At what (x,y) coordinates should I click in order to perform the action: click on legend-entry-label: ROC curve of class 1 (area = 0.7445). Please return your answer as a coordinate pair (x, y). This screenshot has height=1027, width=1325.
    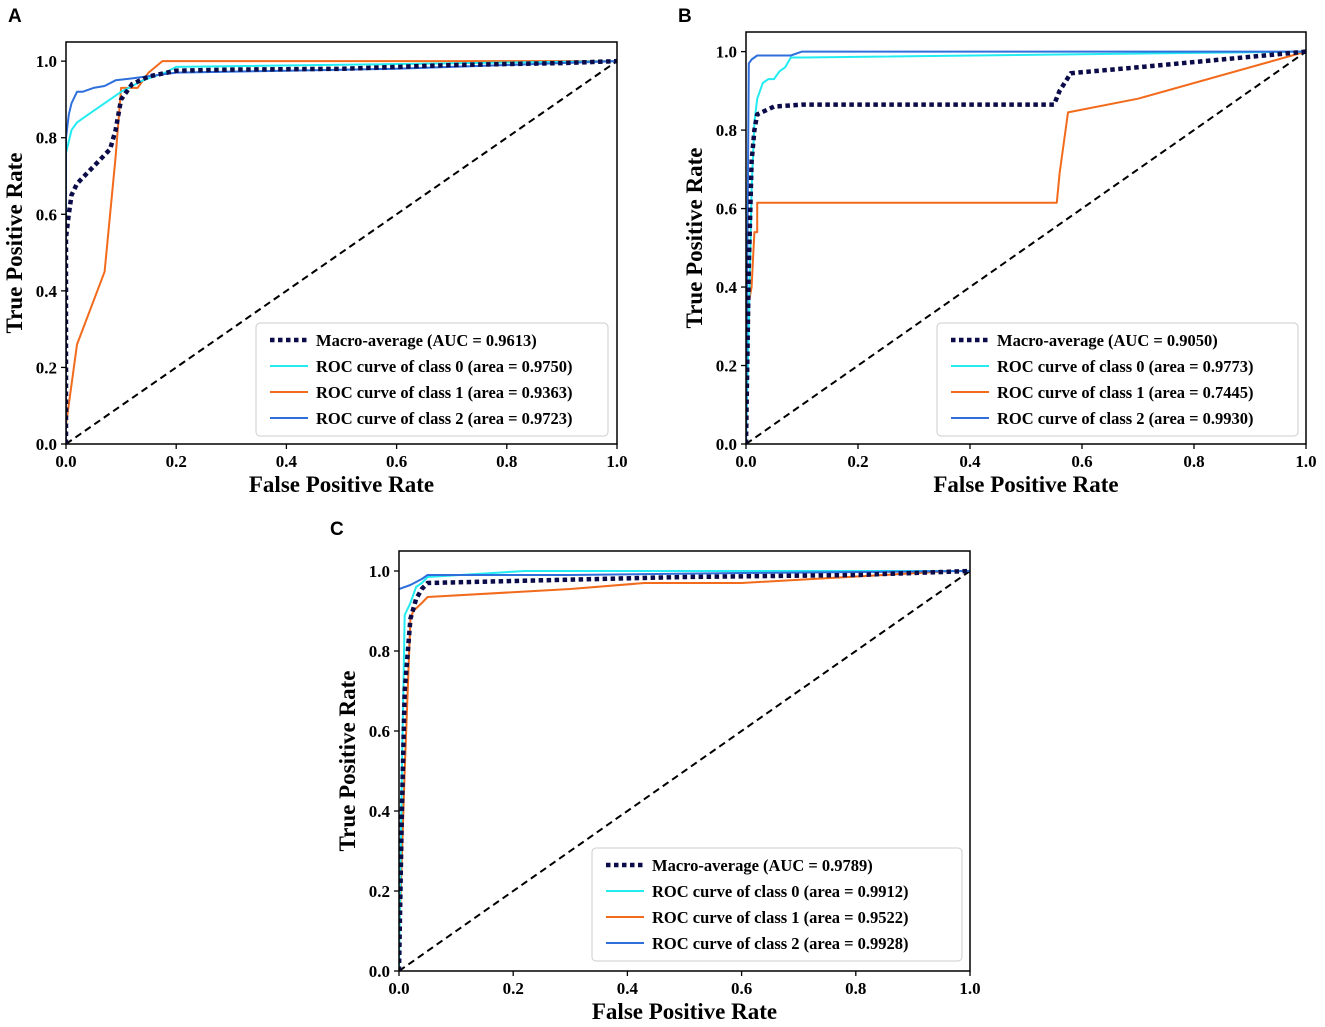
    Looking at the image, I should click on (1125, 392).